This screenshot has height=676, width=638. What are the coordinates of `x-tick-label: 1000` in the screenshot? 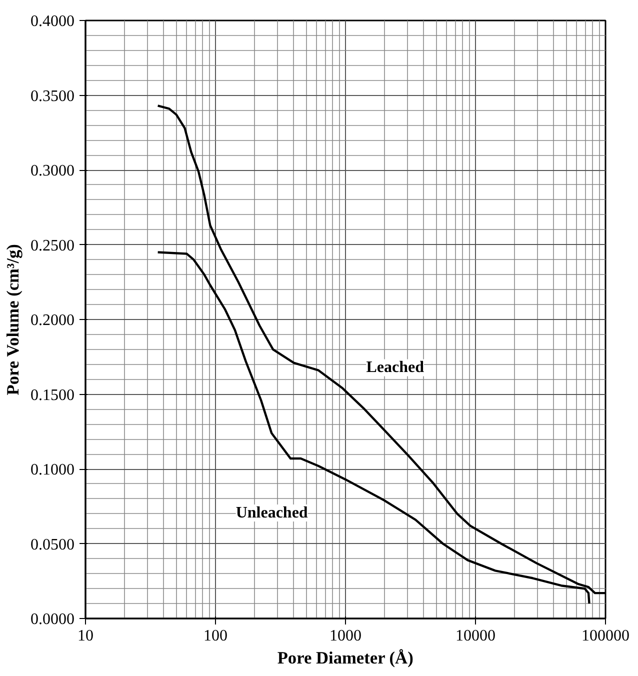 It's located at (346, 636).